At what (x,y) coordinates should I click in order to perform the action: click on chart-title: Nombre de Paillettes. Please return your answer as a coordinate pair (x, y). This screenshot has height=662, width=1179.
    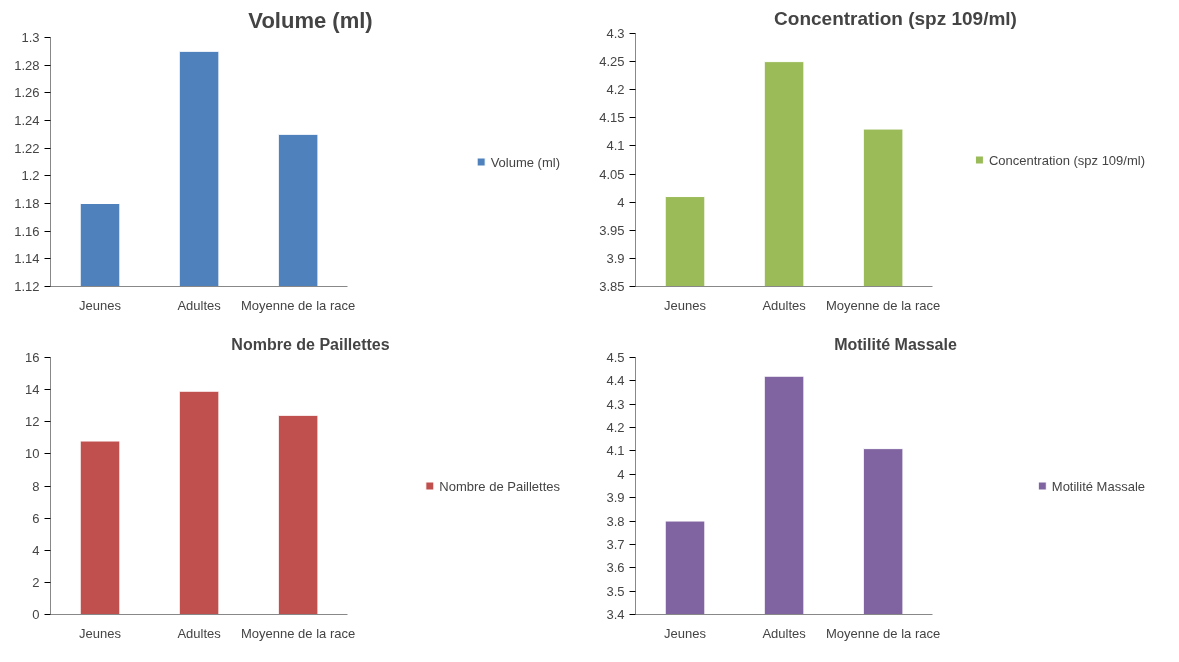
    Looking at the image, I should click on (310, 344).